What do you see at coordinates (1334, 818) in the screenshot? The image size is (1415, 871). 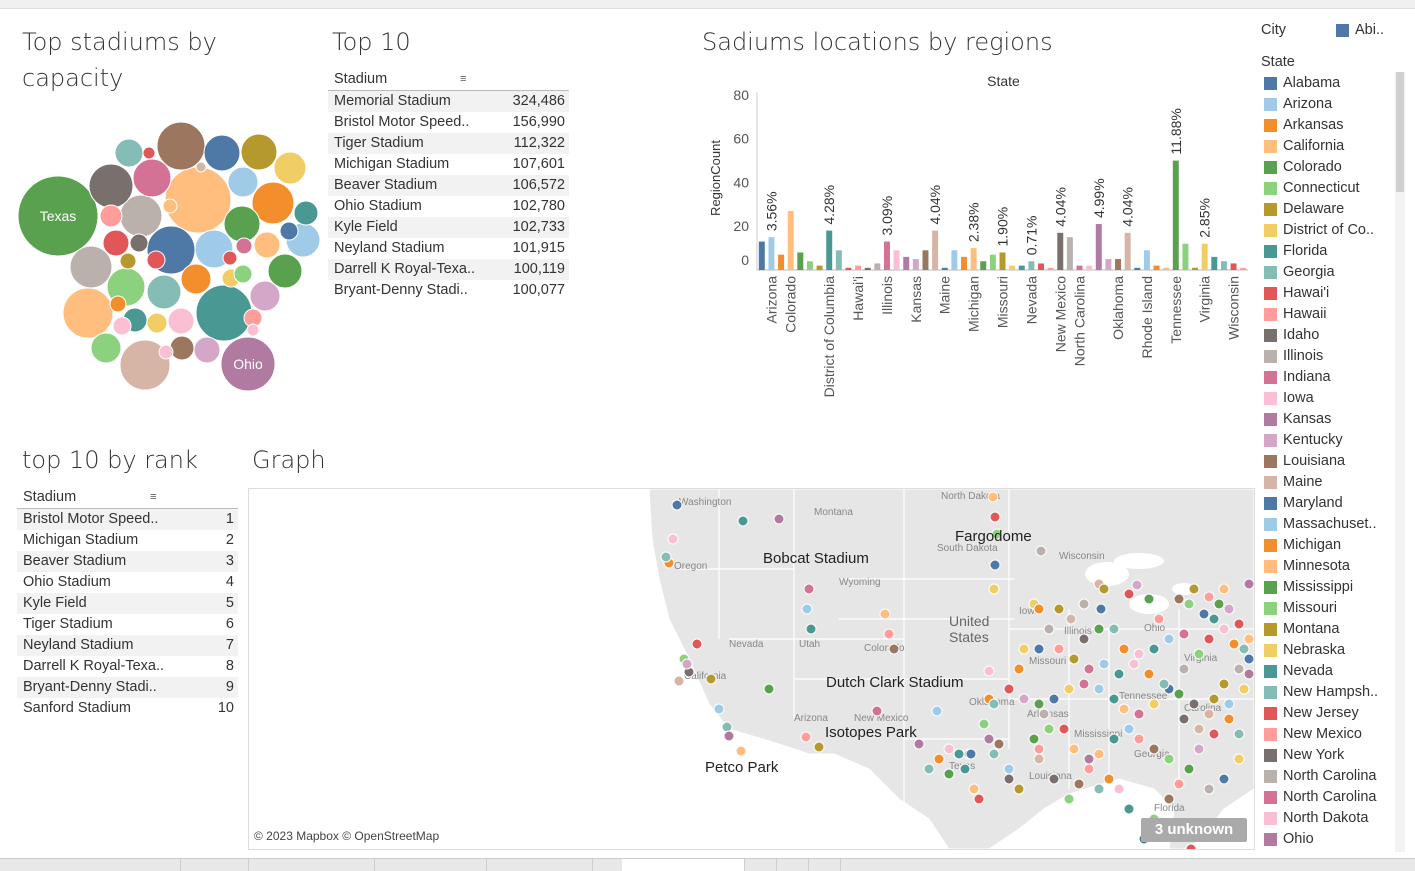 I see `legend-item: North Dakota` at bounding box center [1334, 818].